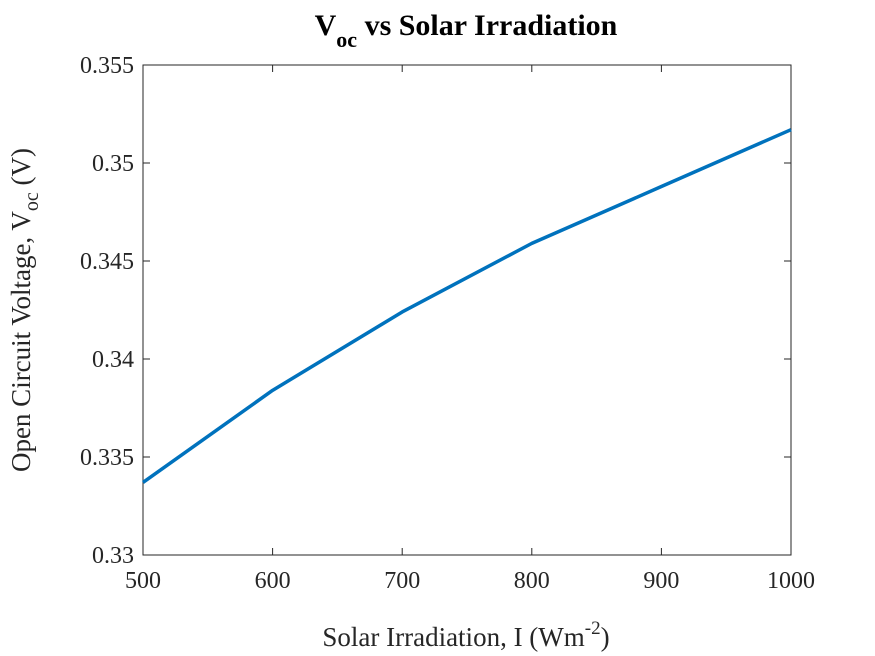 Image resolution: width=875 pixels, height=656 pixels. I want to click on y-tick-label: 0.34, so click(113, 360).